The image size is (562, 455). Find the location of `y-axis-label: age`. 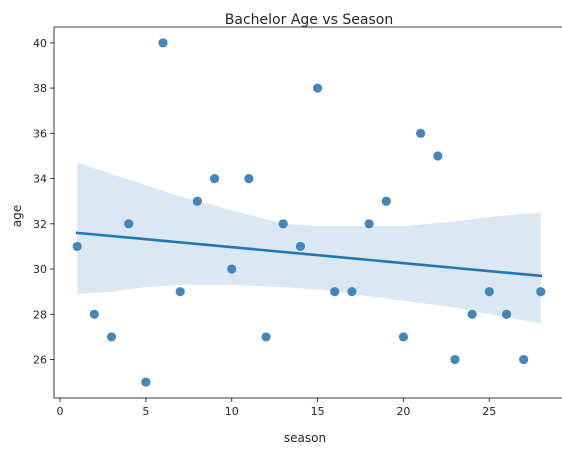

y-axis-label: age is located at coordinates (17, 216).